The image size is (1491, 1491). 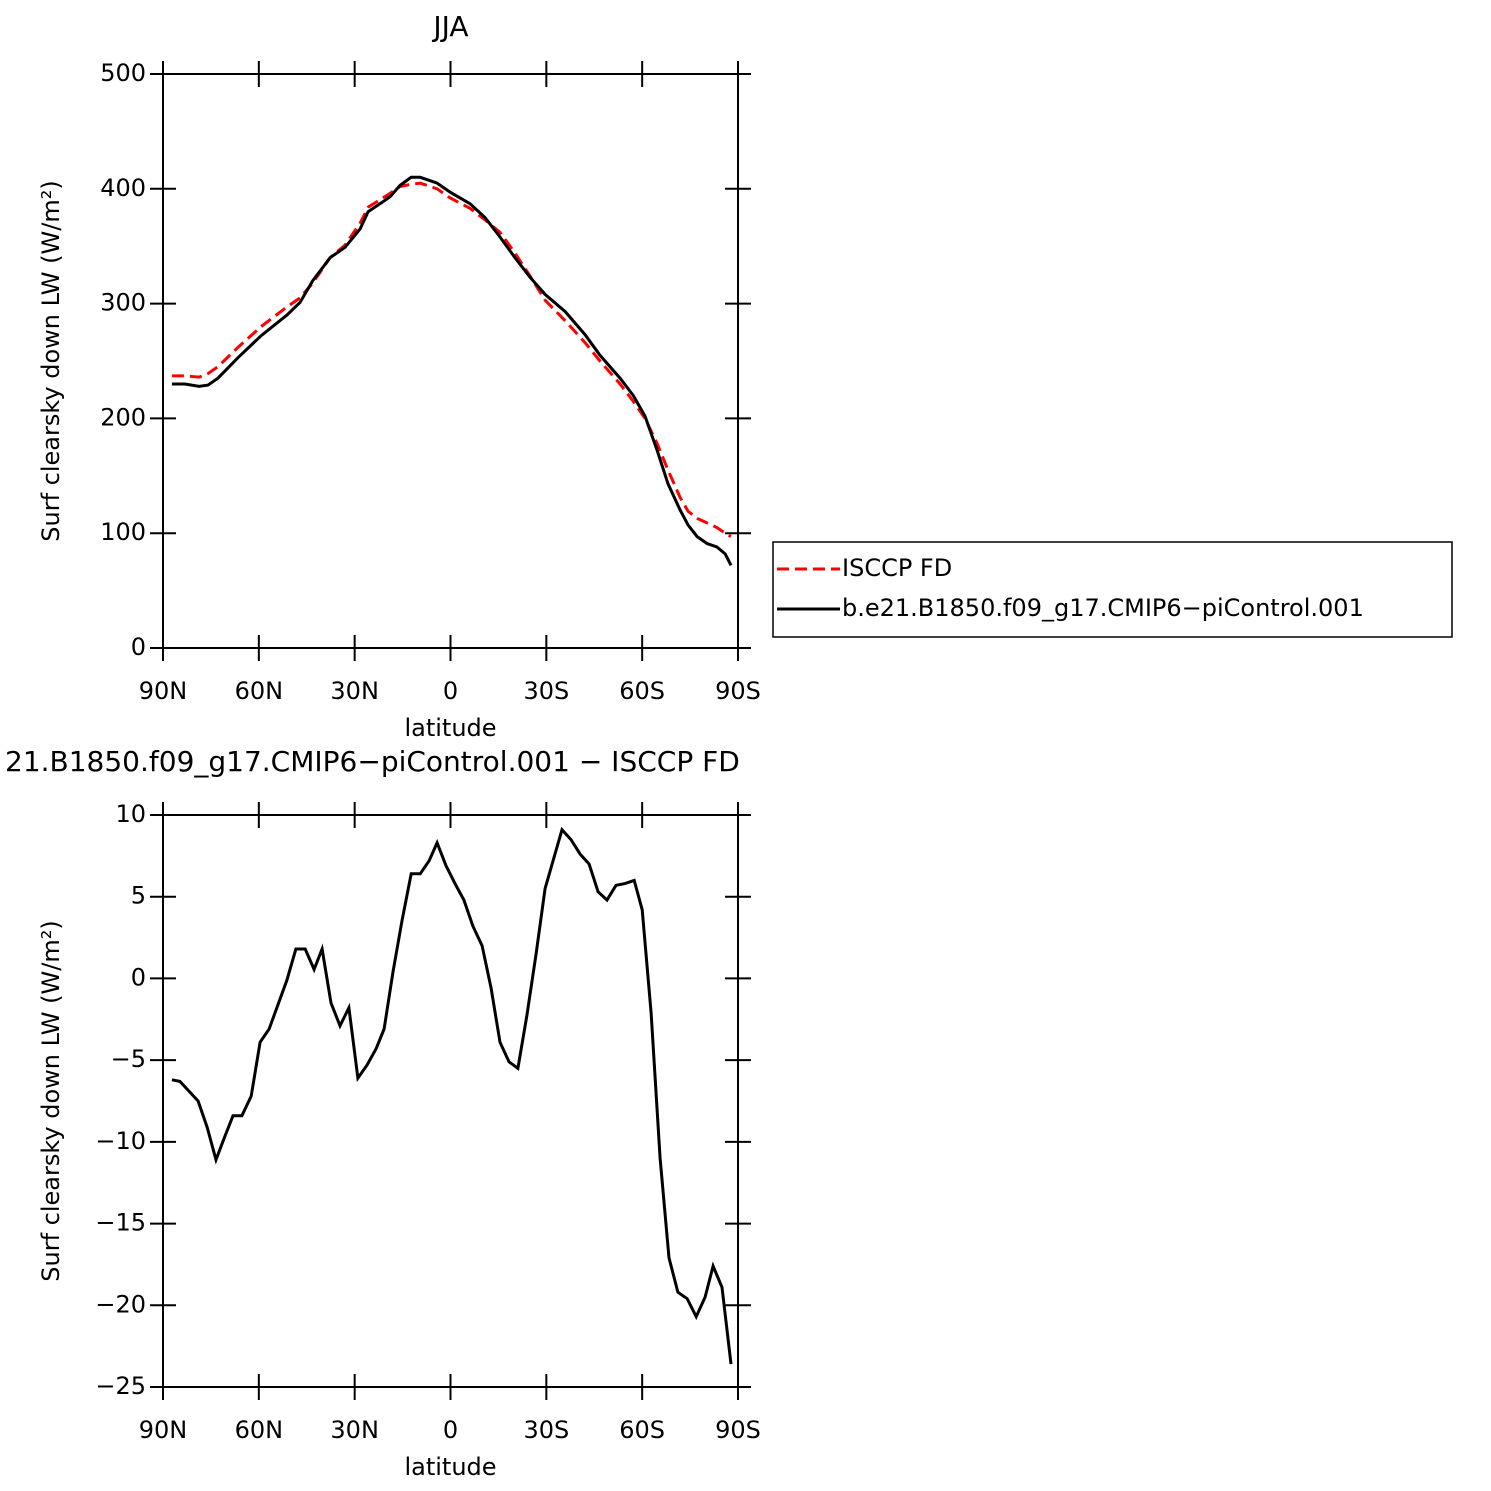 What do you see at coordinates (120, 1141) in the screenshot?
I see `y-tick-label: −10` at bounding box center [120, 1141].